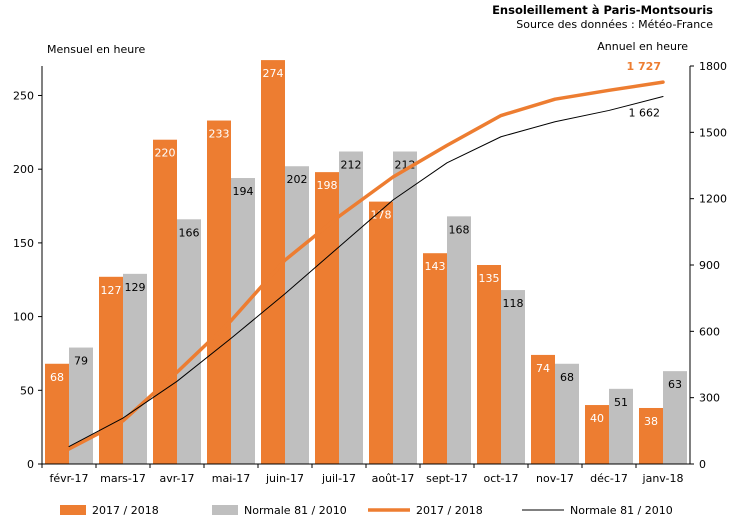 The image size is (730, 528). Describe the element at coordinates (297, 179) in the screenshot. I see `bar-value-label: 202` at that location.